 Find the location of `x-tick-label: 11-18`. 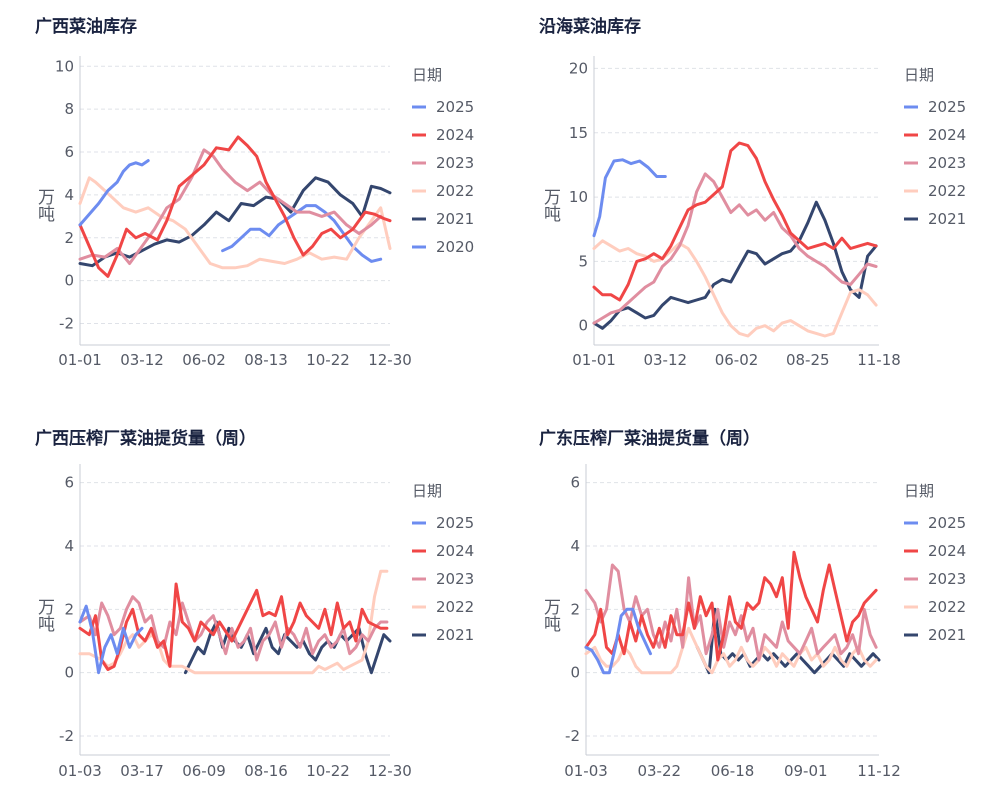

x-tick-label: 11-18 is located at coordinates (879, 360).